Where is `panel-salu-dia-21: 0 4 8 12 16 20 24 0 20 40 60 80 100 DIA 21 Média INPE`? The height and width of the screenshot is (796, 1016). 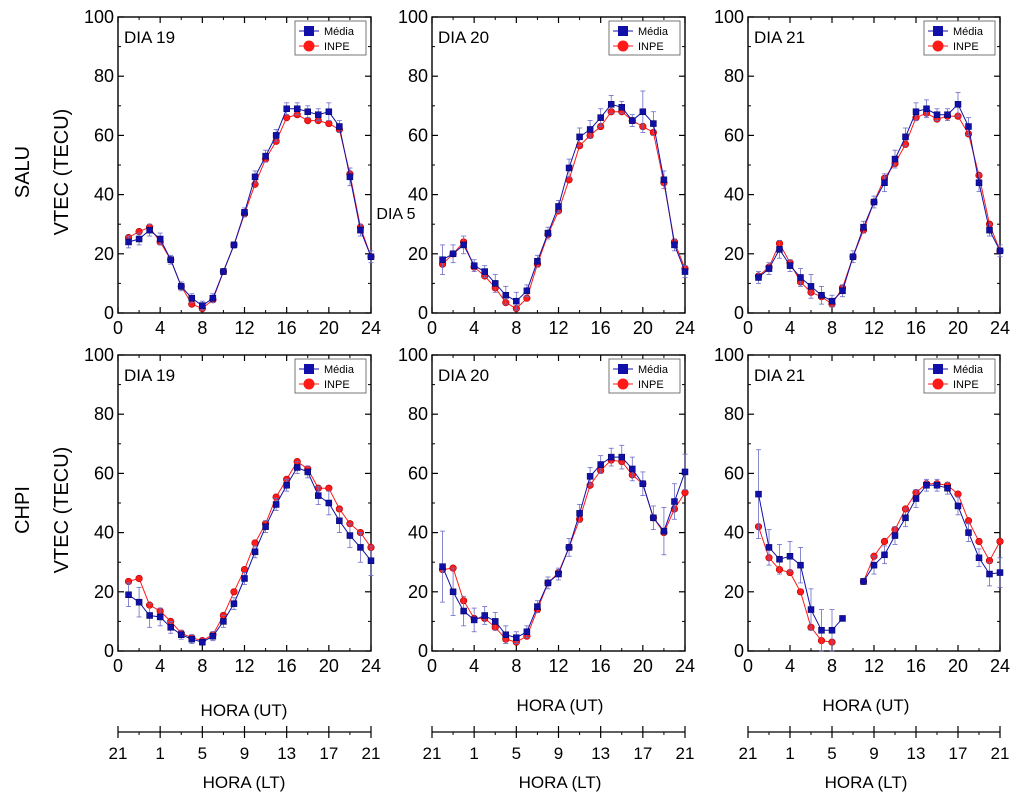
panel-salu-dia-21: 0 4 8 12 16 20 24 0 20 40 60 80 100 DIA 21 Média INPE is located at coordinates (862, 172).